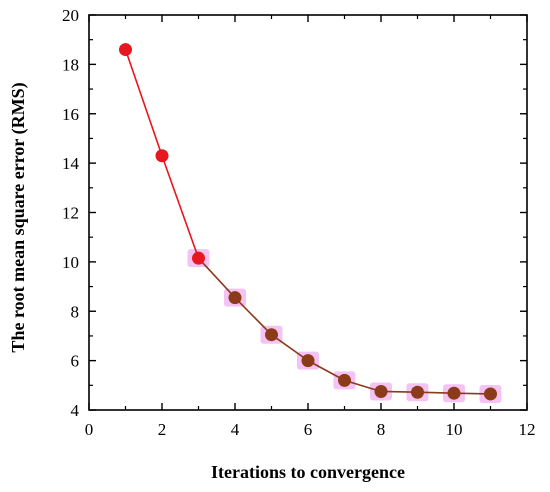  What do you see at coordinates (71, 163) in the screenshot?
I see `y-tick-label: 14` at bounding box center [71, 163].